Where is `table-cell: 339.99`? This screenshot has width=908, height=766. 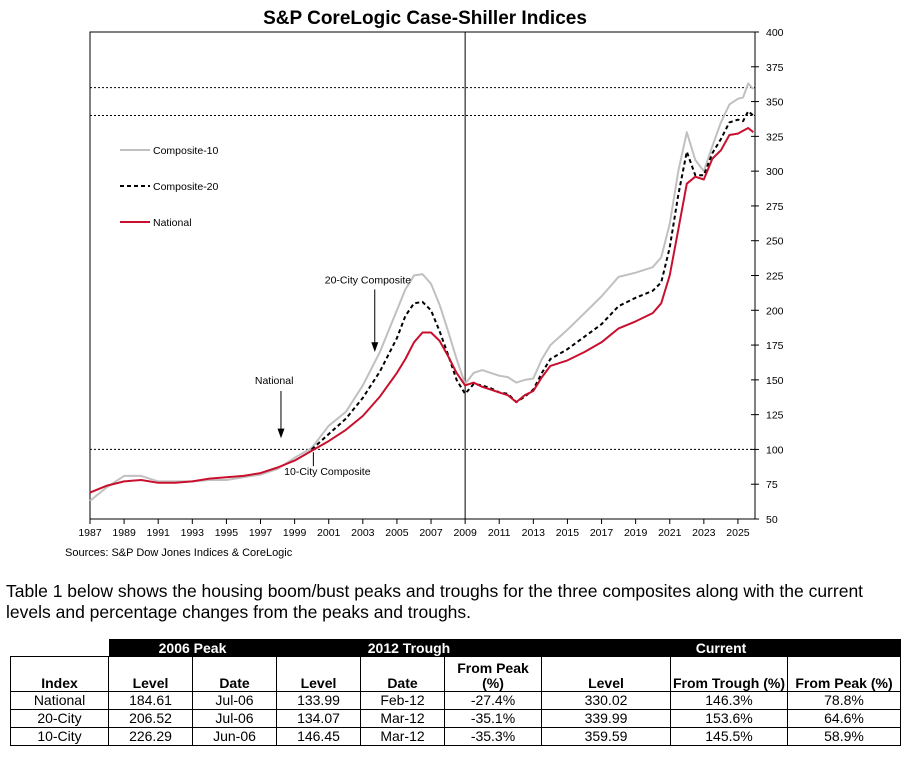
table-cell: 339.99 is located at coordinates (606, 718).